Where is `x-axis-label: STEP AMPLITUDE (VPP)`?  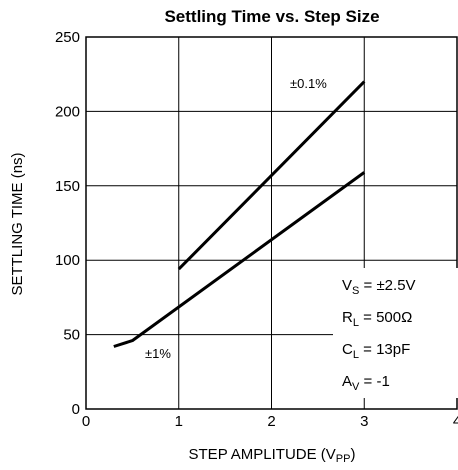
x-axis-label: STEP AMPLITUDE (VPP) is located at coordinates (272, 455).